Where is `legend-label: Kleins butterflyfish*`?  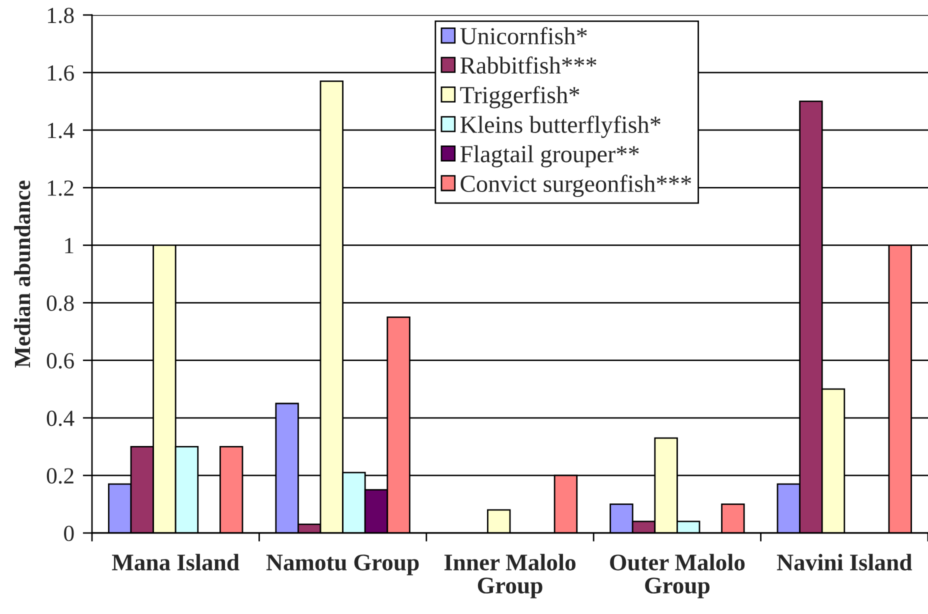 legend-label: Kleins butterflyfish* is located at coordinates (560, 127).